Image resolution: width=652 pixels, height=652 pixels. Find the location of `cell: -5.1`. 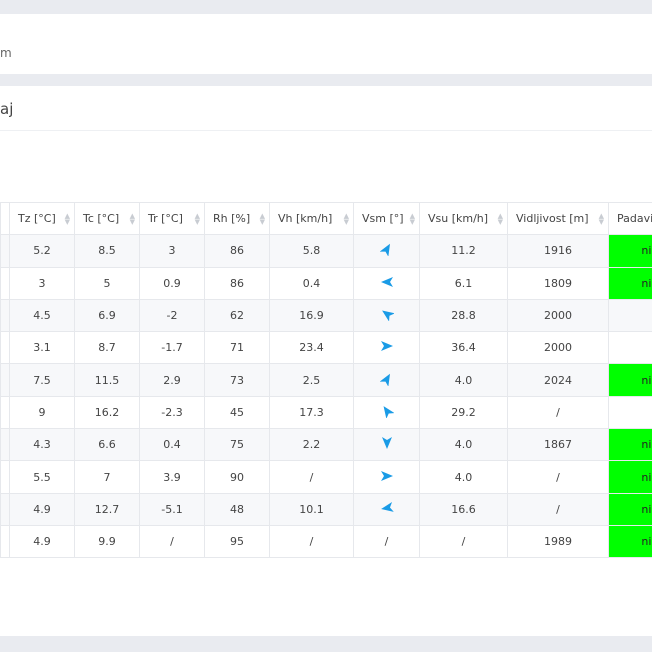

cell: -5.1 is located at coordinates (172, 509).